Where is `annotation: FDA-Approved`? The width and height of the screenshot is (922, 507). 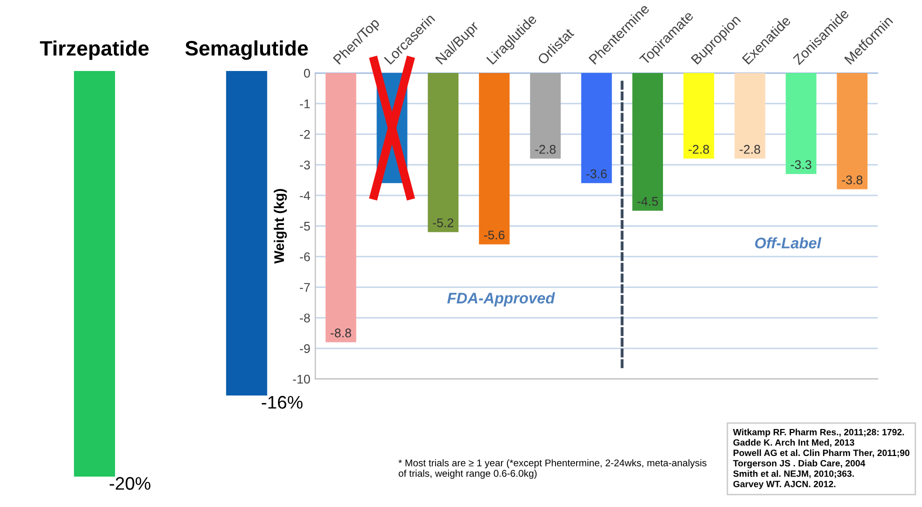
annotation: FDA-Approved is located at coordinates (501, 299).